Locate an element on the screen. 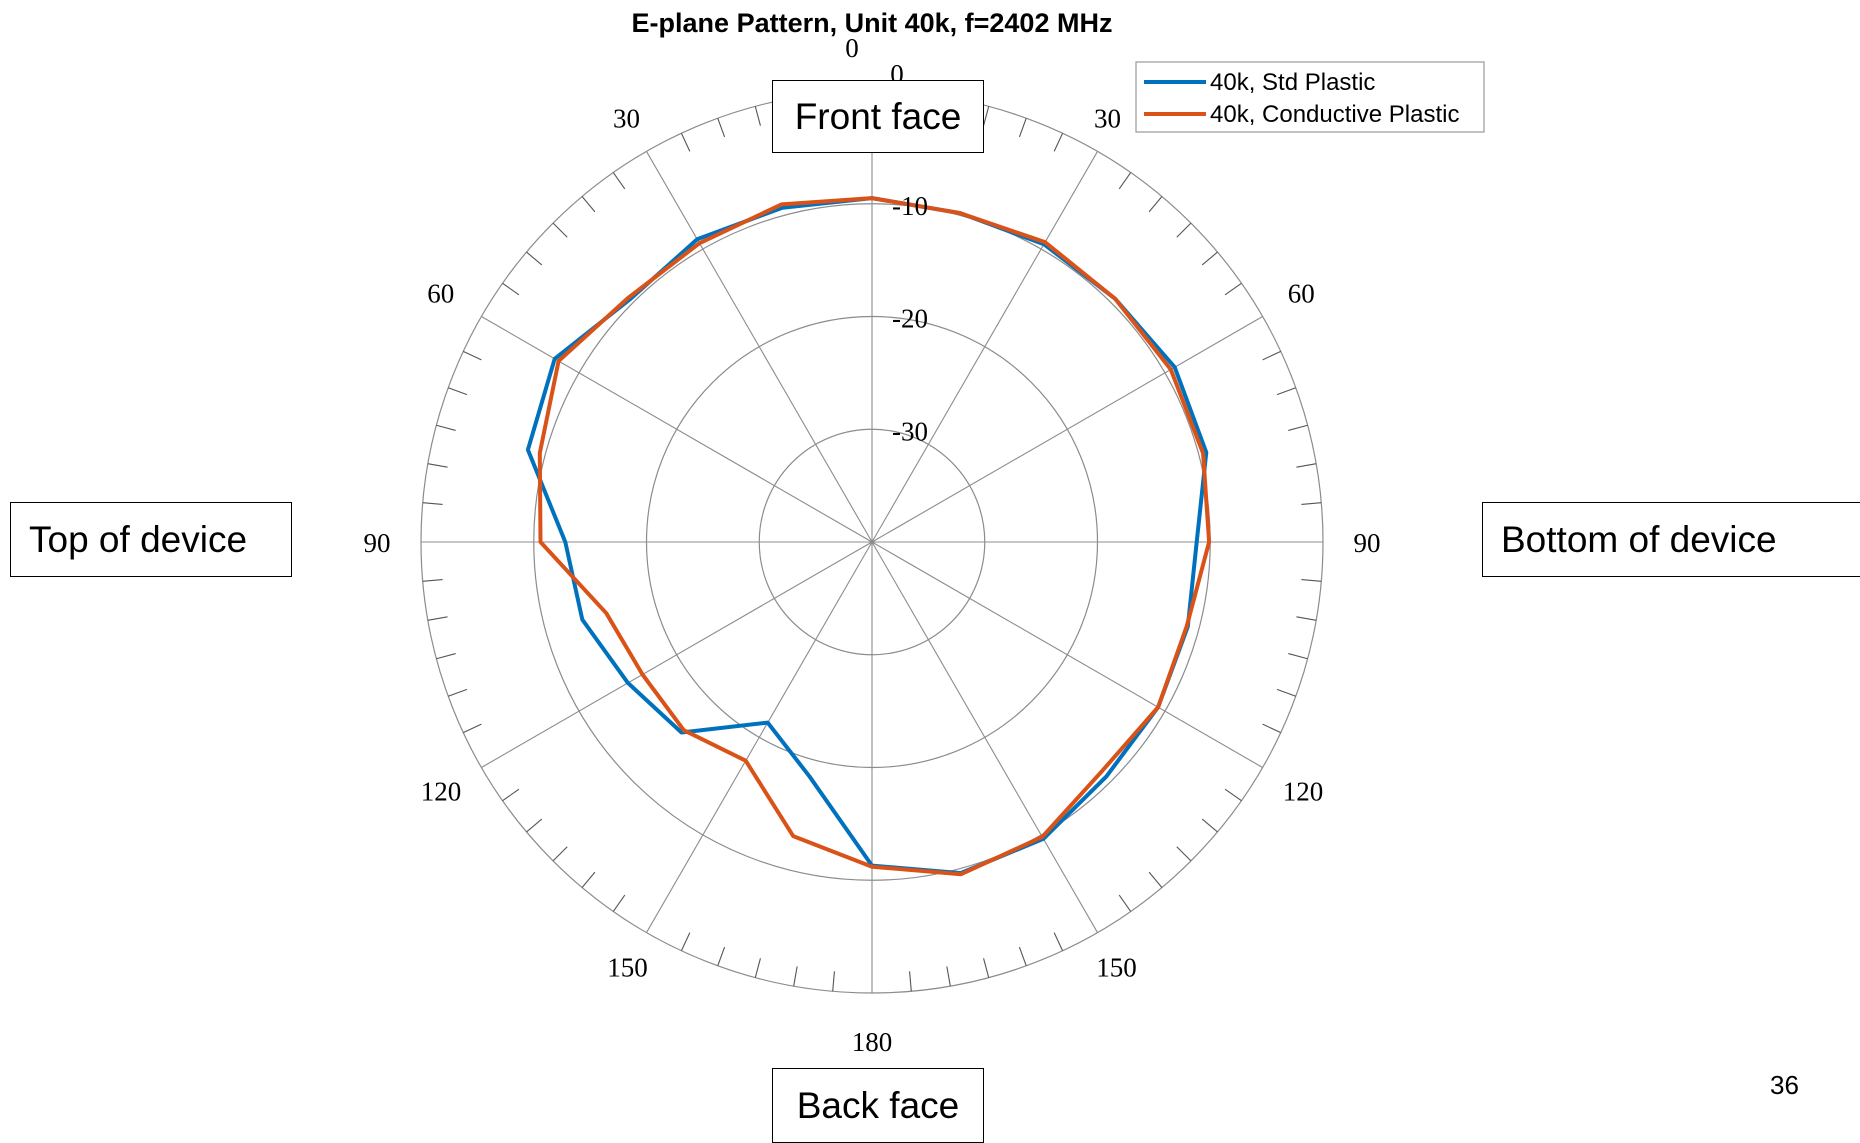 The height and width of the screenshot is (1143, 1860). theta-tick-label: 0 is located at coordinates (852, 48).